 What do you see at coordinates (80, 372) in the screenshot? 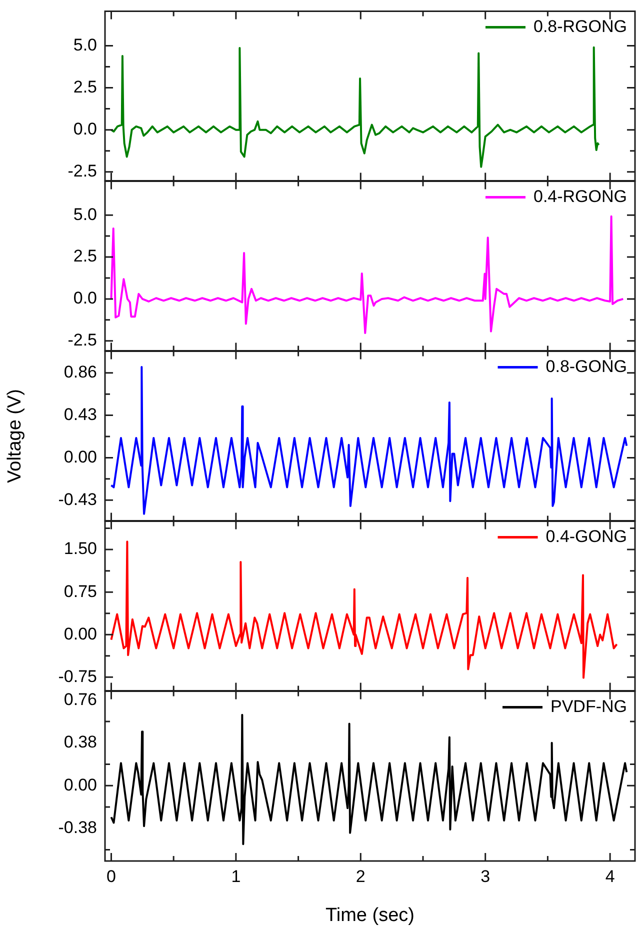
I see `y-tick-label: 0.86` at bounding box center [80, 372].